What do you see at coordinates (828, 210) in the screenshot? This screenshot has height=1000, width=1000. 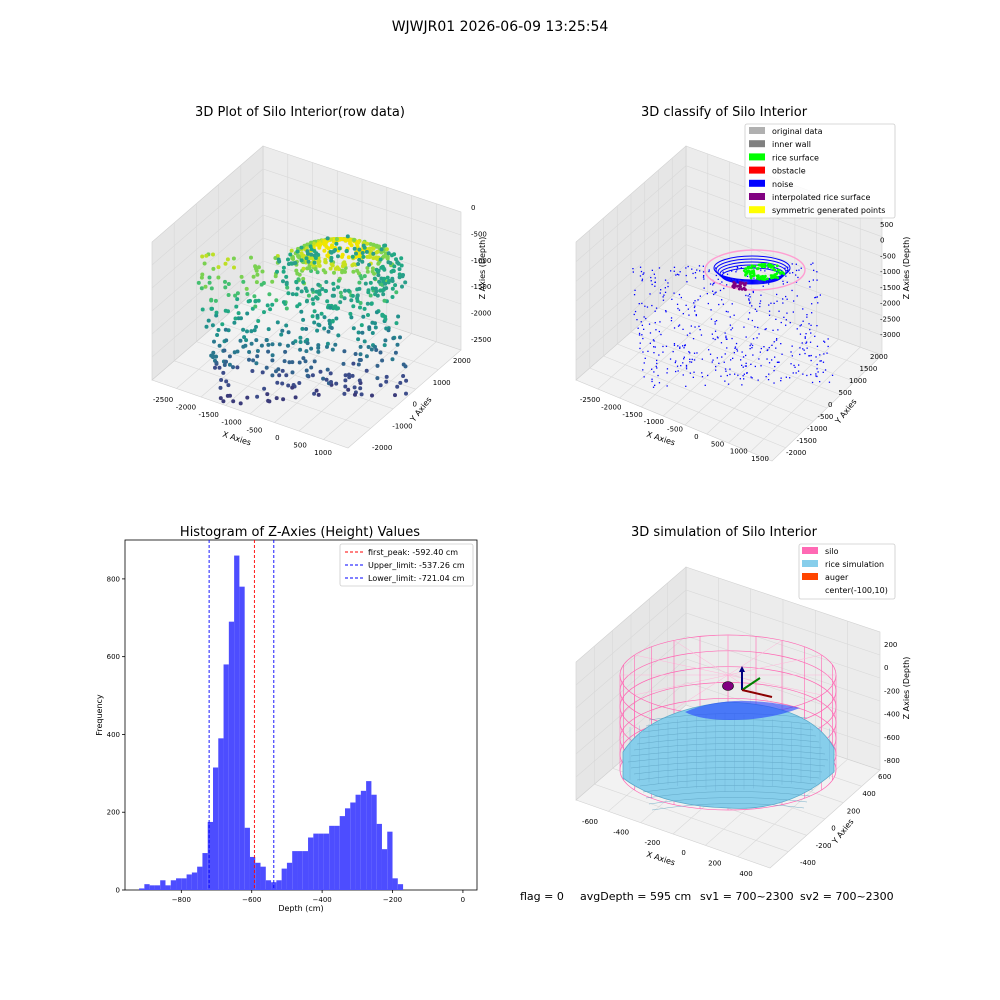 I see `classify-legend-label: symmetric generated points` at bounding box center [828, 210].